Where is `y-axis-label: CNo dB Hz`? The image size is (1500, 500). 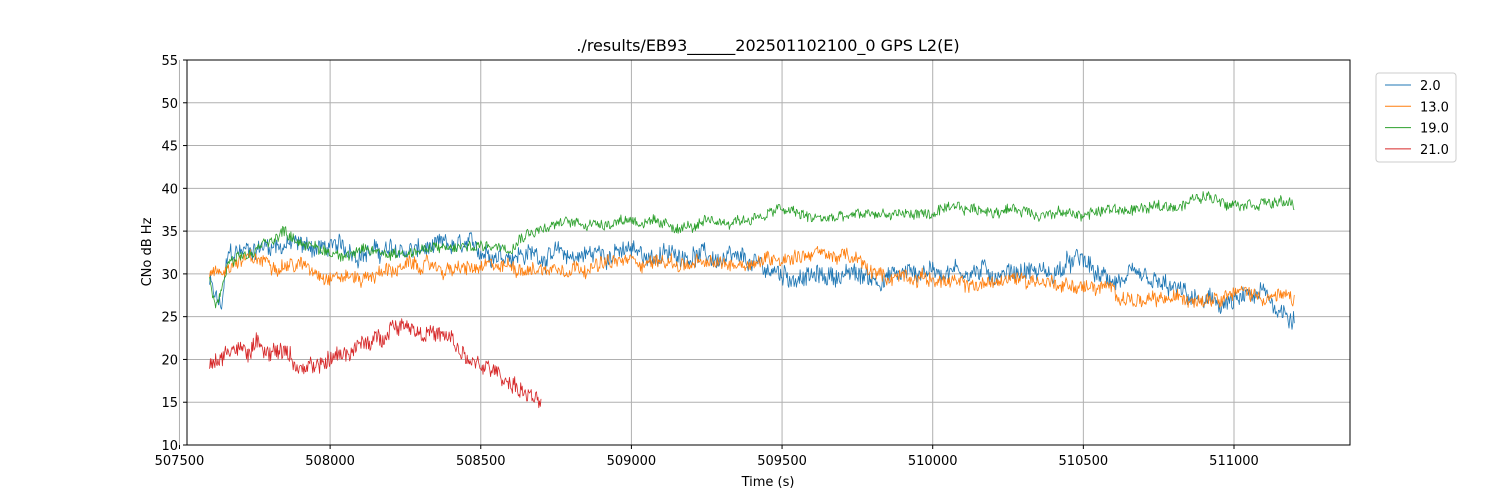
y-axis-label: CNo dB Hz is located at coordinates (147, 251).